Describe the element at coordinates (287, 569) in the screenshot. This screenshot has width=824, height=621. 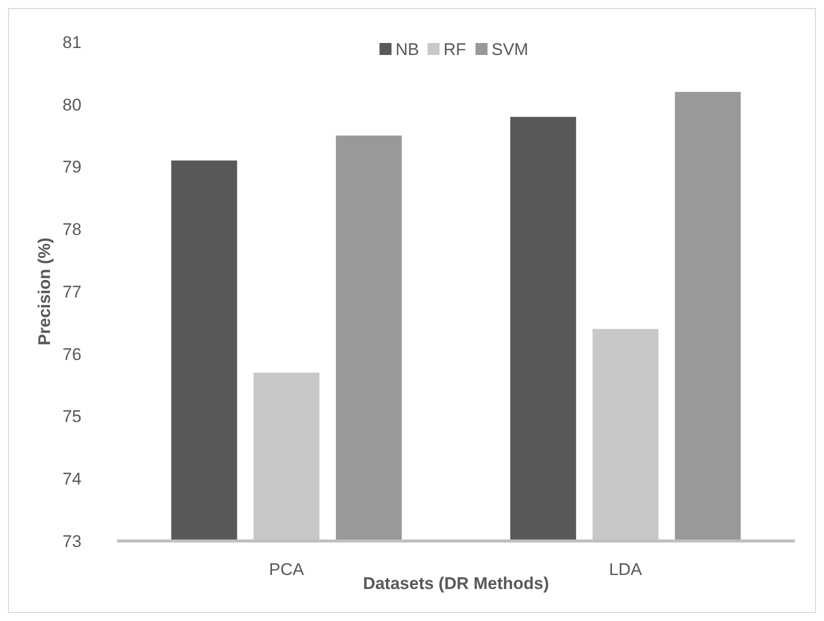
I see `x-tick-label: PCA` at that location.